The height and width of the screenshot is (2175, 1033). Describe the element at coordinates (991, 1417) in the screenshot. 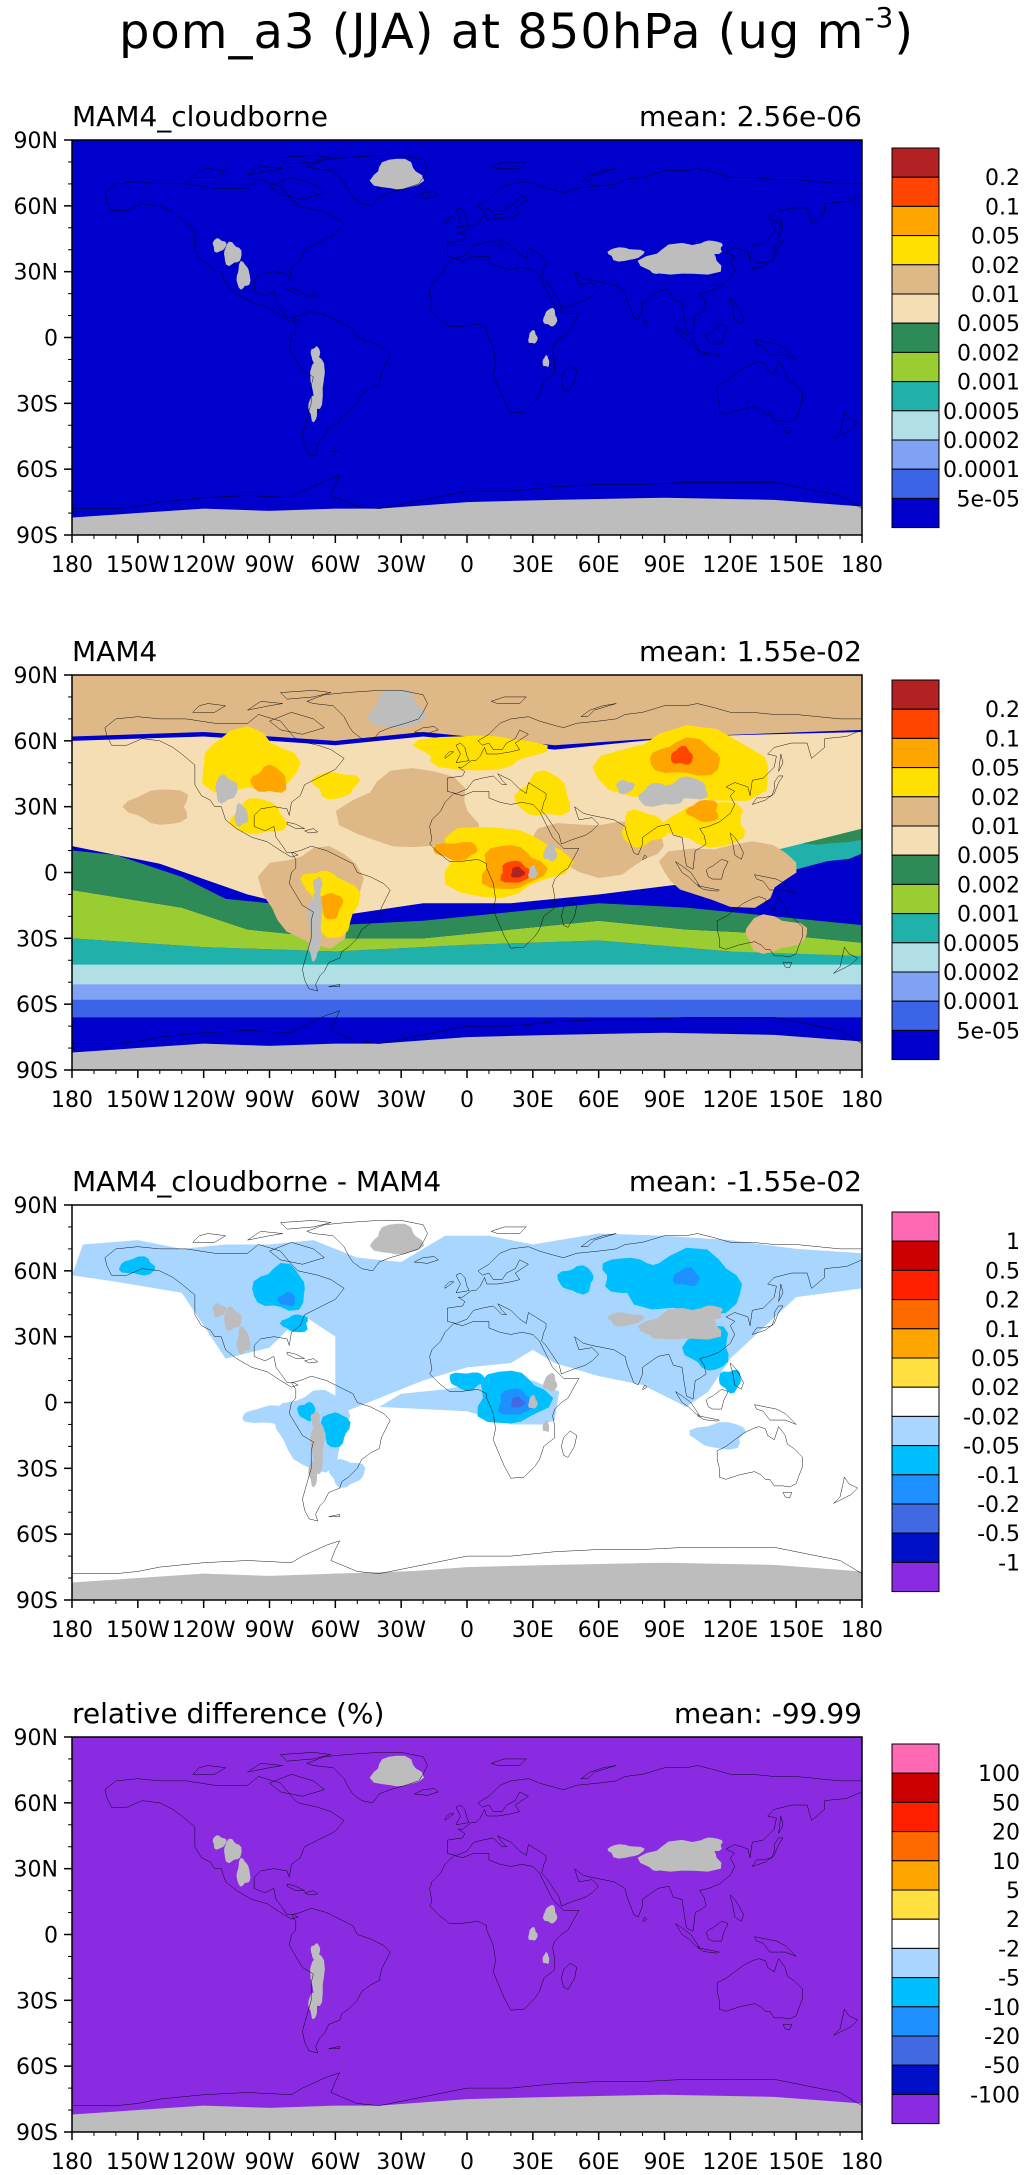

I see `colorbar-label: -0.02` at that location.